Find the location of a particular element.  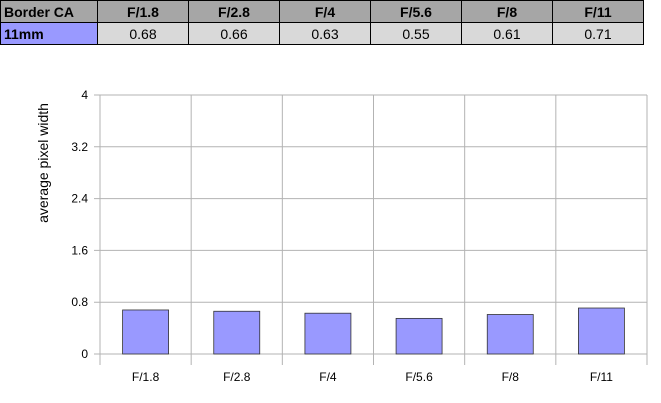

header-cell: F/1.8 is located at coordinates (143, 11).